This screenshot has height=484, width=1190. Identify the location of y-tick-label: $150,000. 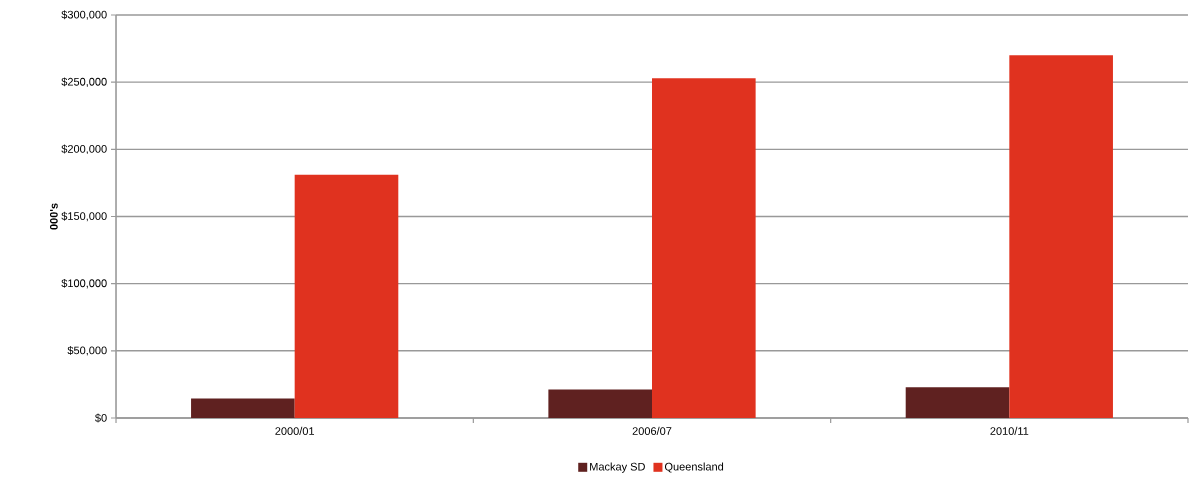
(84, 216).